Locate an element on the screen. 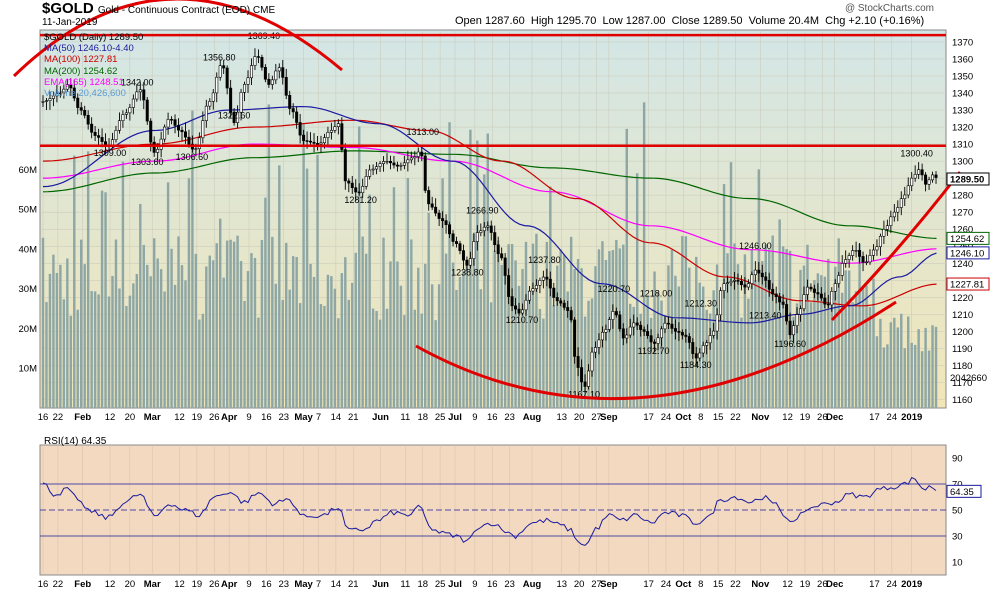  price-annotation: 1192.70 is located at coordinates (654, 351).